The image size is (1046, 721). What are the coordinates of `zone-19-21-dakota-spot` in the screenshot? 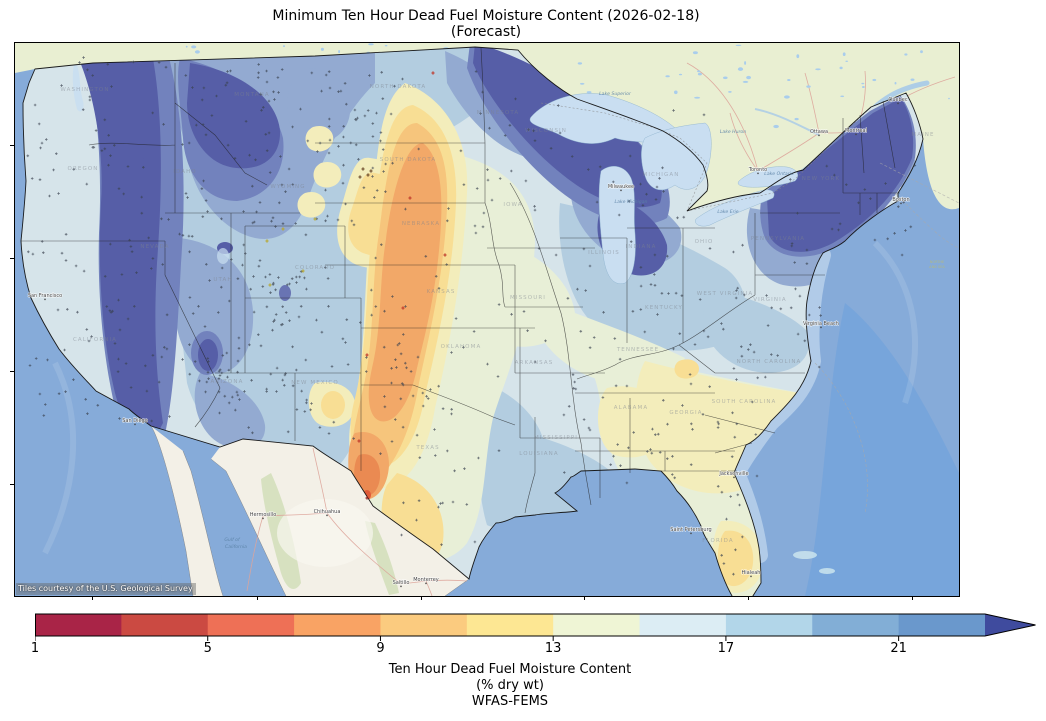 It's located at (319, 105).